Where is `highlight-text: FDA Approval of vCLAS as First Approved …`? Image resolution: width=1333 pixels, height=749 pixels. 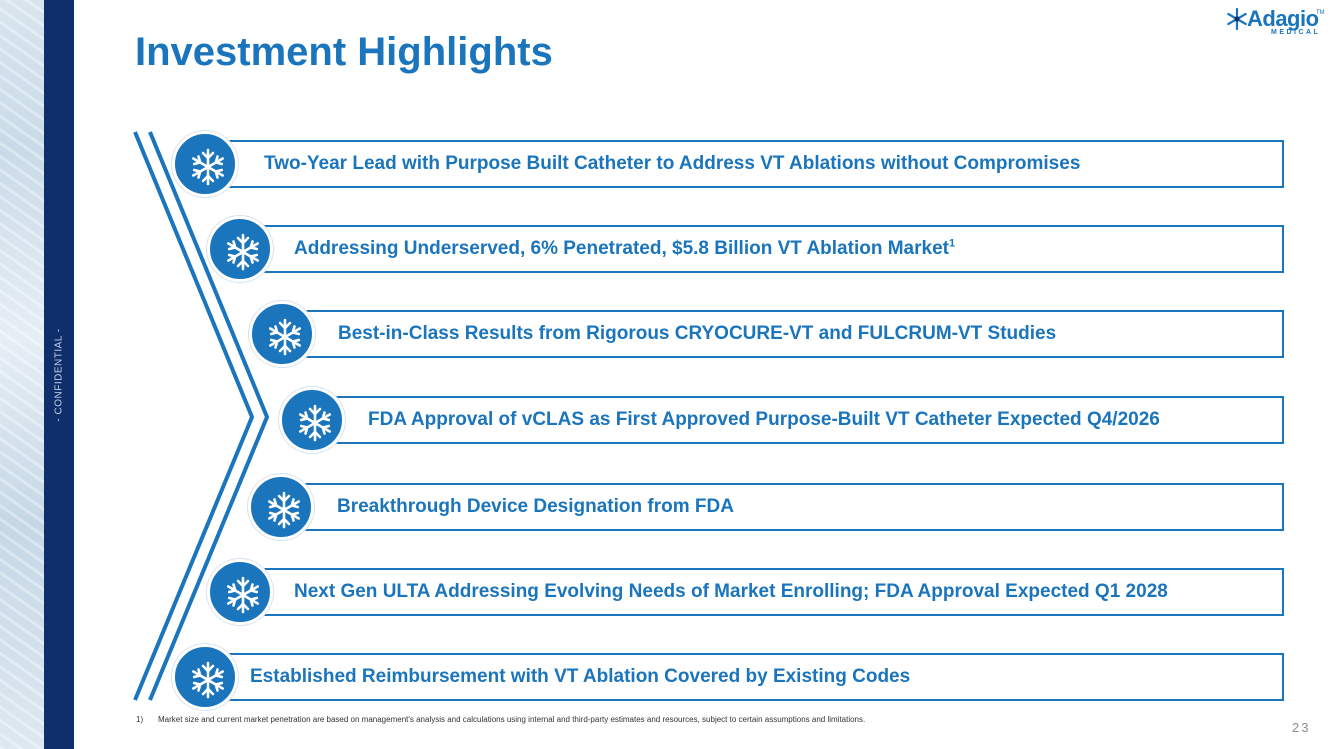
highlight-text: FDA Approval of vCLAS as First Approved … is located at coordinates (764, 419).